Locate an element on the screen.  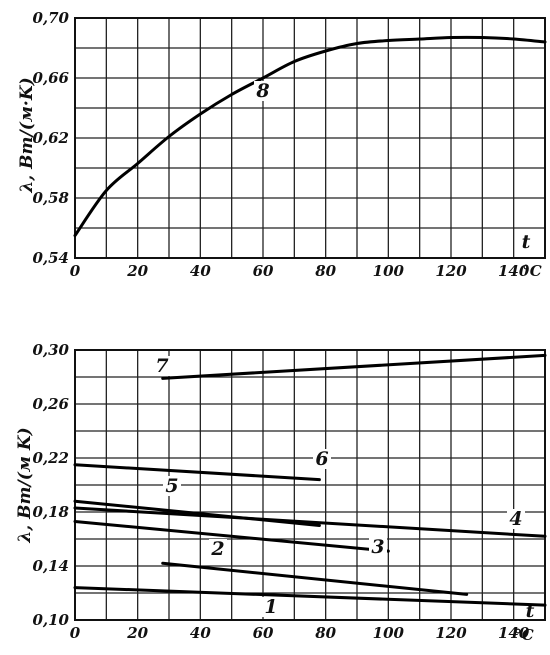
series-label-1: 1 is located at coordinates (270, 607).